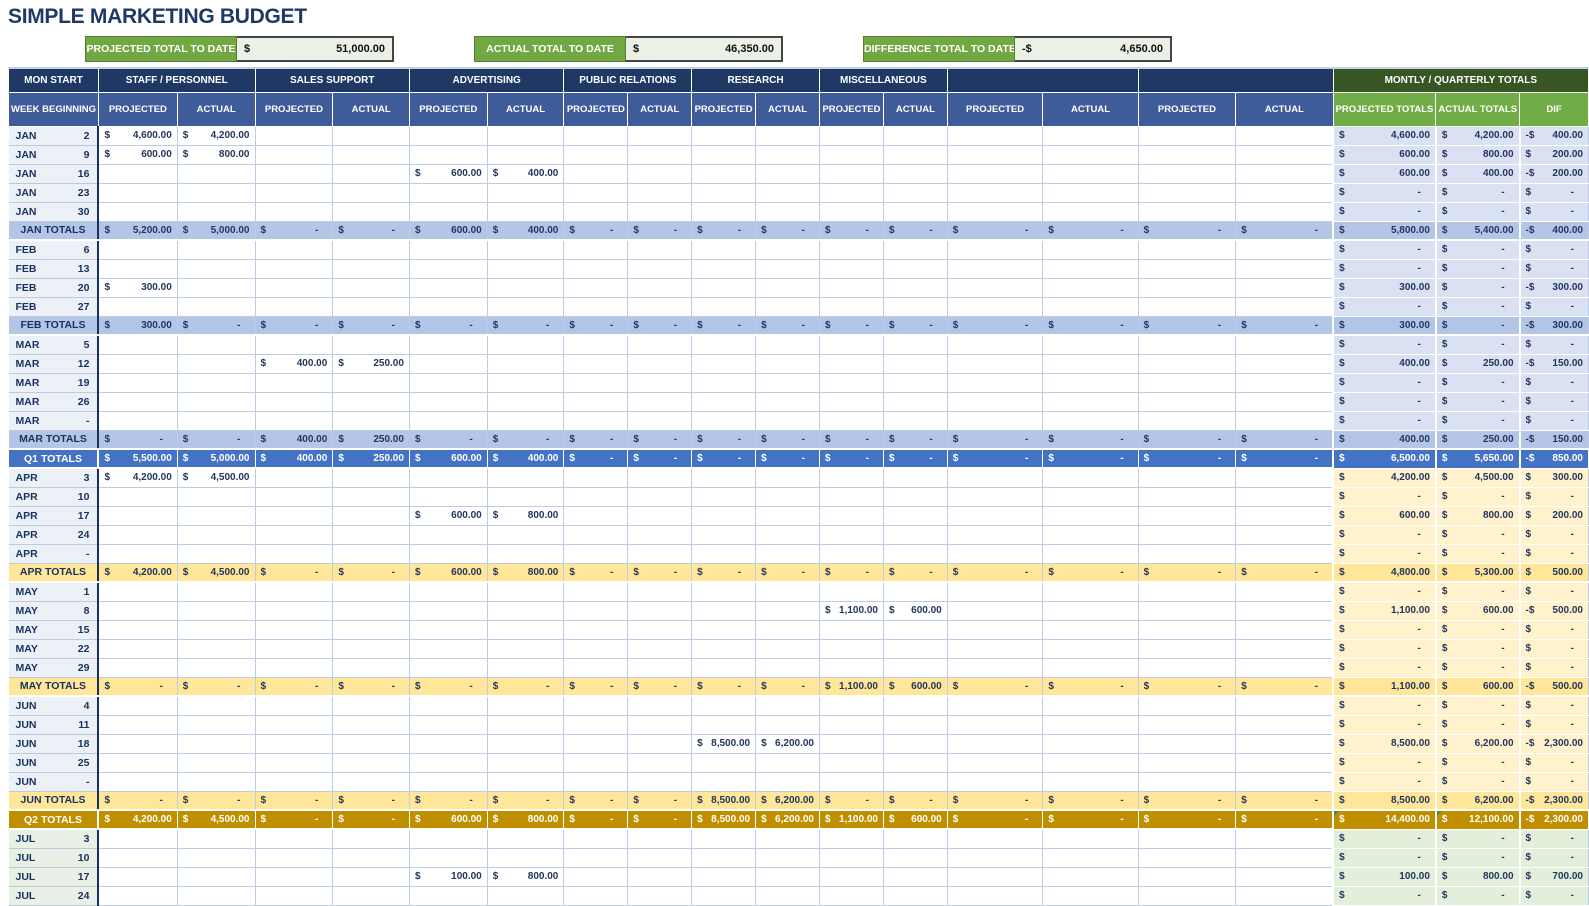 The image size is (1589, 906). I want to click on budget-cell: $4,500.00, so click(216, 478).